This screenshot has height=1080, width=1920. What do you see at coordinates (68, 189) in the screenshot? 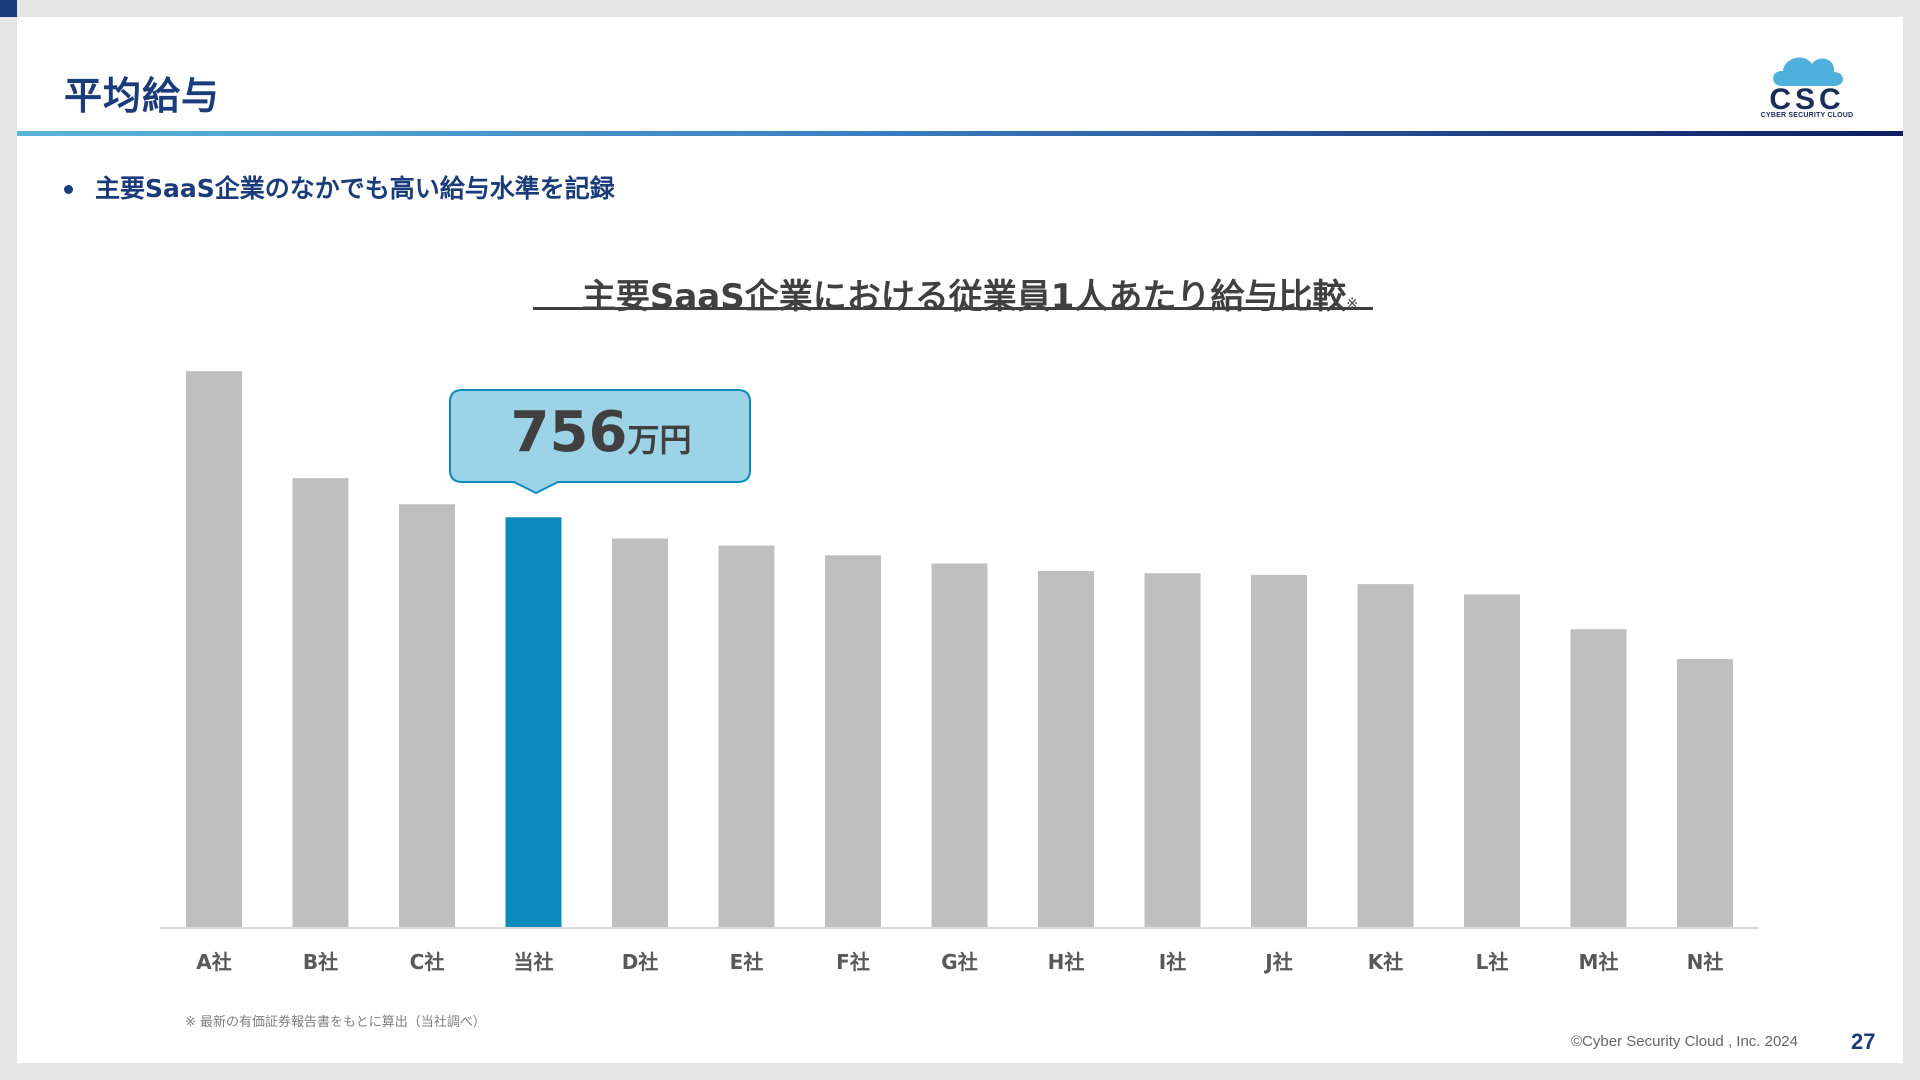
I see `bullet-dot-icon` at bounding box center [68, 189].